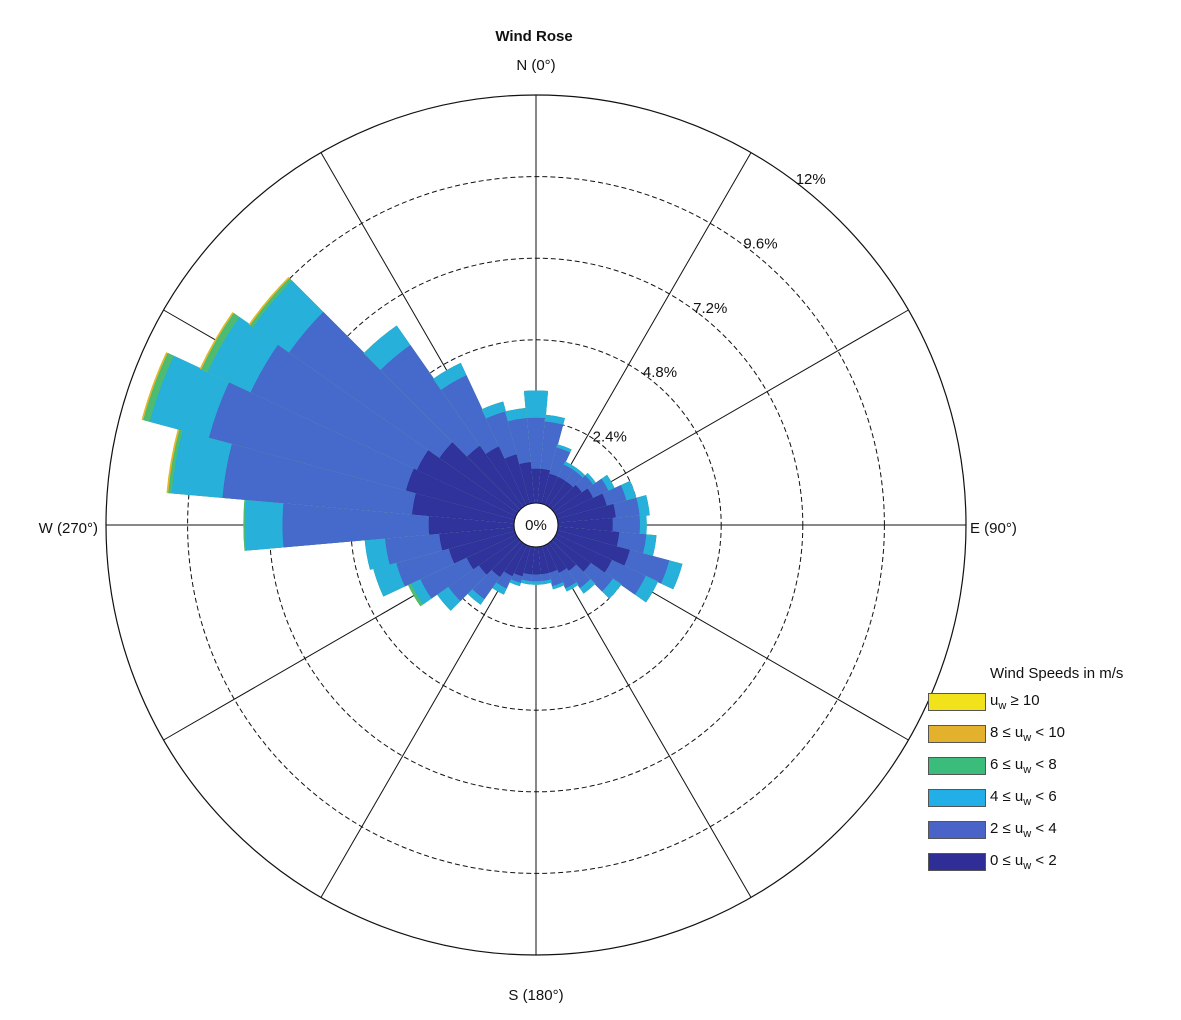 This screenshot has width=1181, height=1020. What do you see at coordinates (1027, 734) in the screenshot?
I see `legend-label: 8 ≤ uw < 10` at bounding box center [1027, 734].